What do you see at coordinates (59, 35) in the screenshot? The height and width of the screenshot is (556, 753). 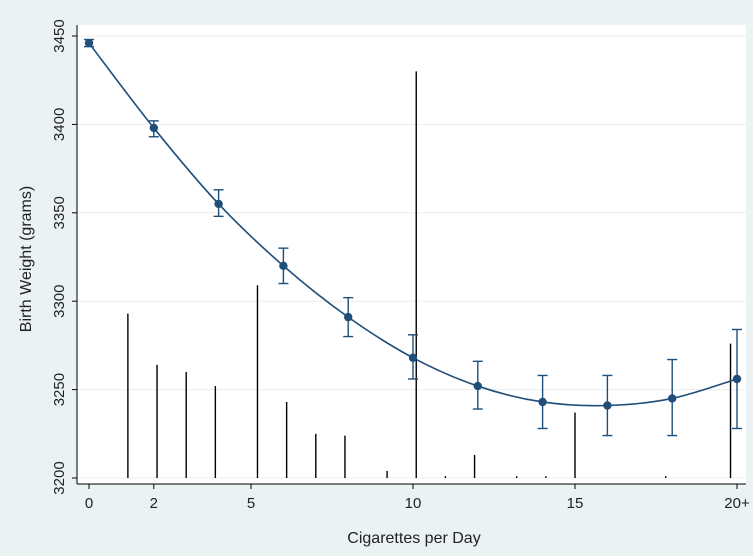 I see `y-tick-label: 3450` at bounding box center [59, 35].